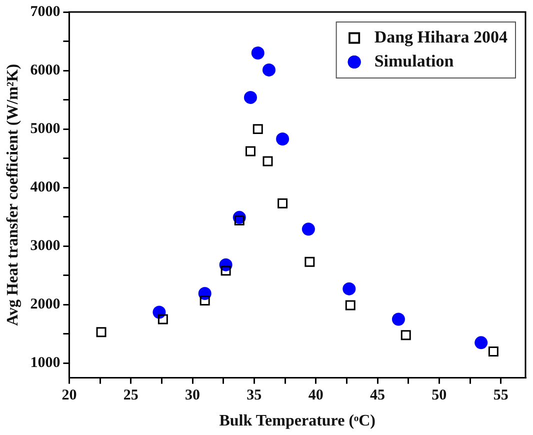  I want to click on x-tick-label: 40, so click(316, 396).